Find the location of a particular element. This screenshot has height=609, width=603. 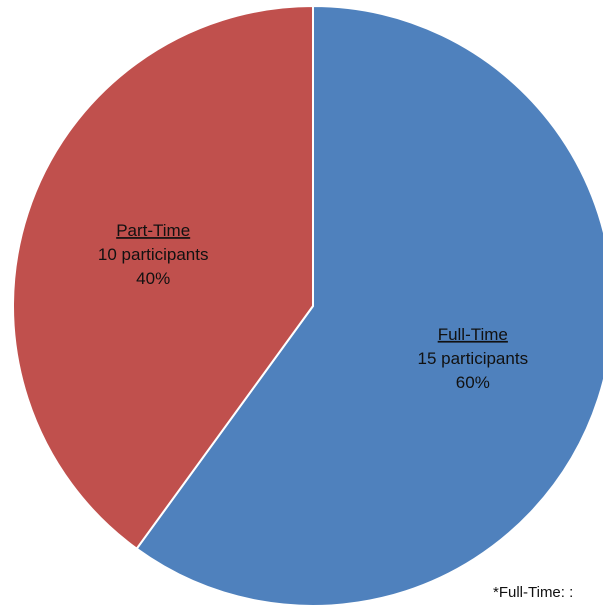

slice-name-label-full-time: Full-Time is located at coordinates (473, 334).